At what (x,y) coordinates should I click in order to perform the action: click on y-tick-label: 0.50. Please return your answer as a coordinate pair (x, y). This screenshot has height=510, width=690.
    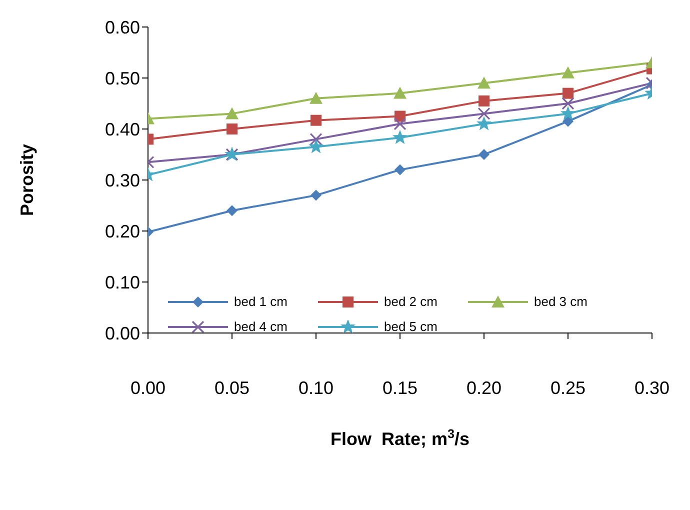
    Looking at the image, I should click on (122, 78).